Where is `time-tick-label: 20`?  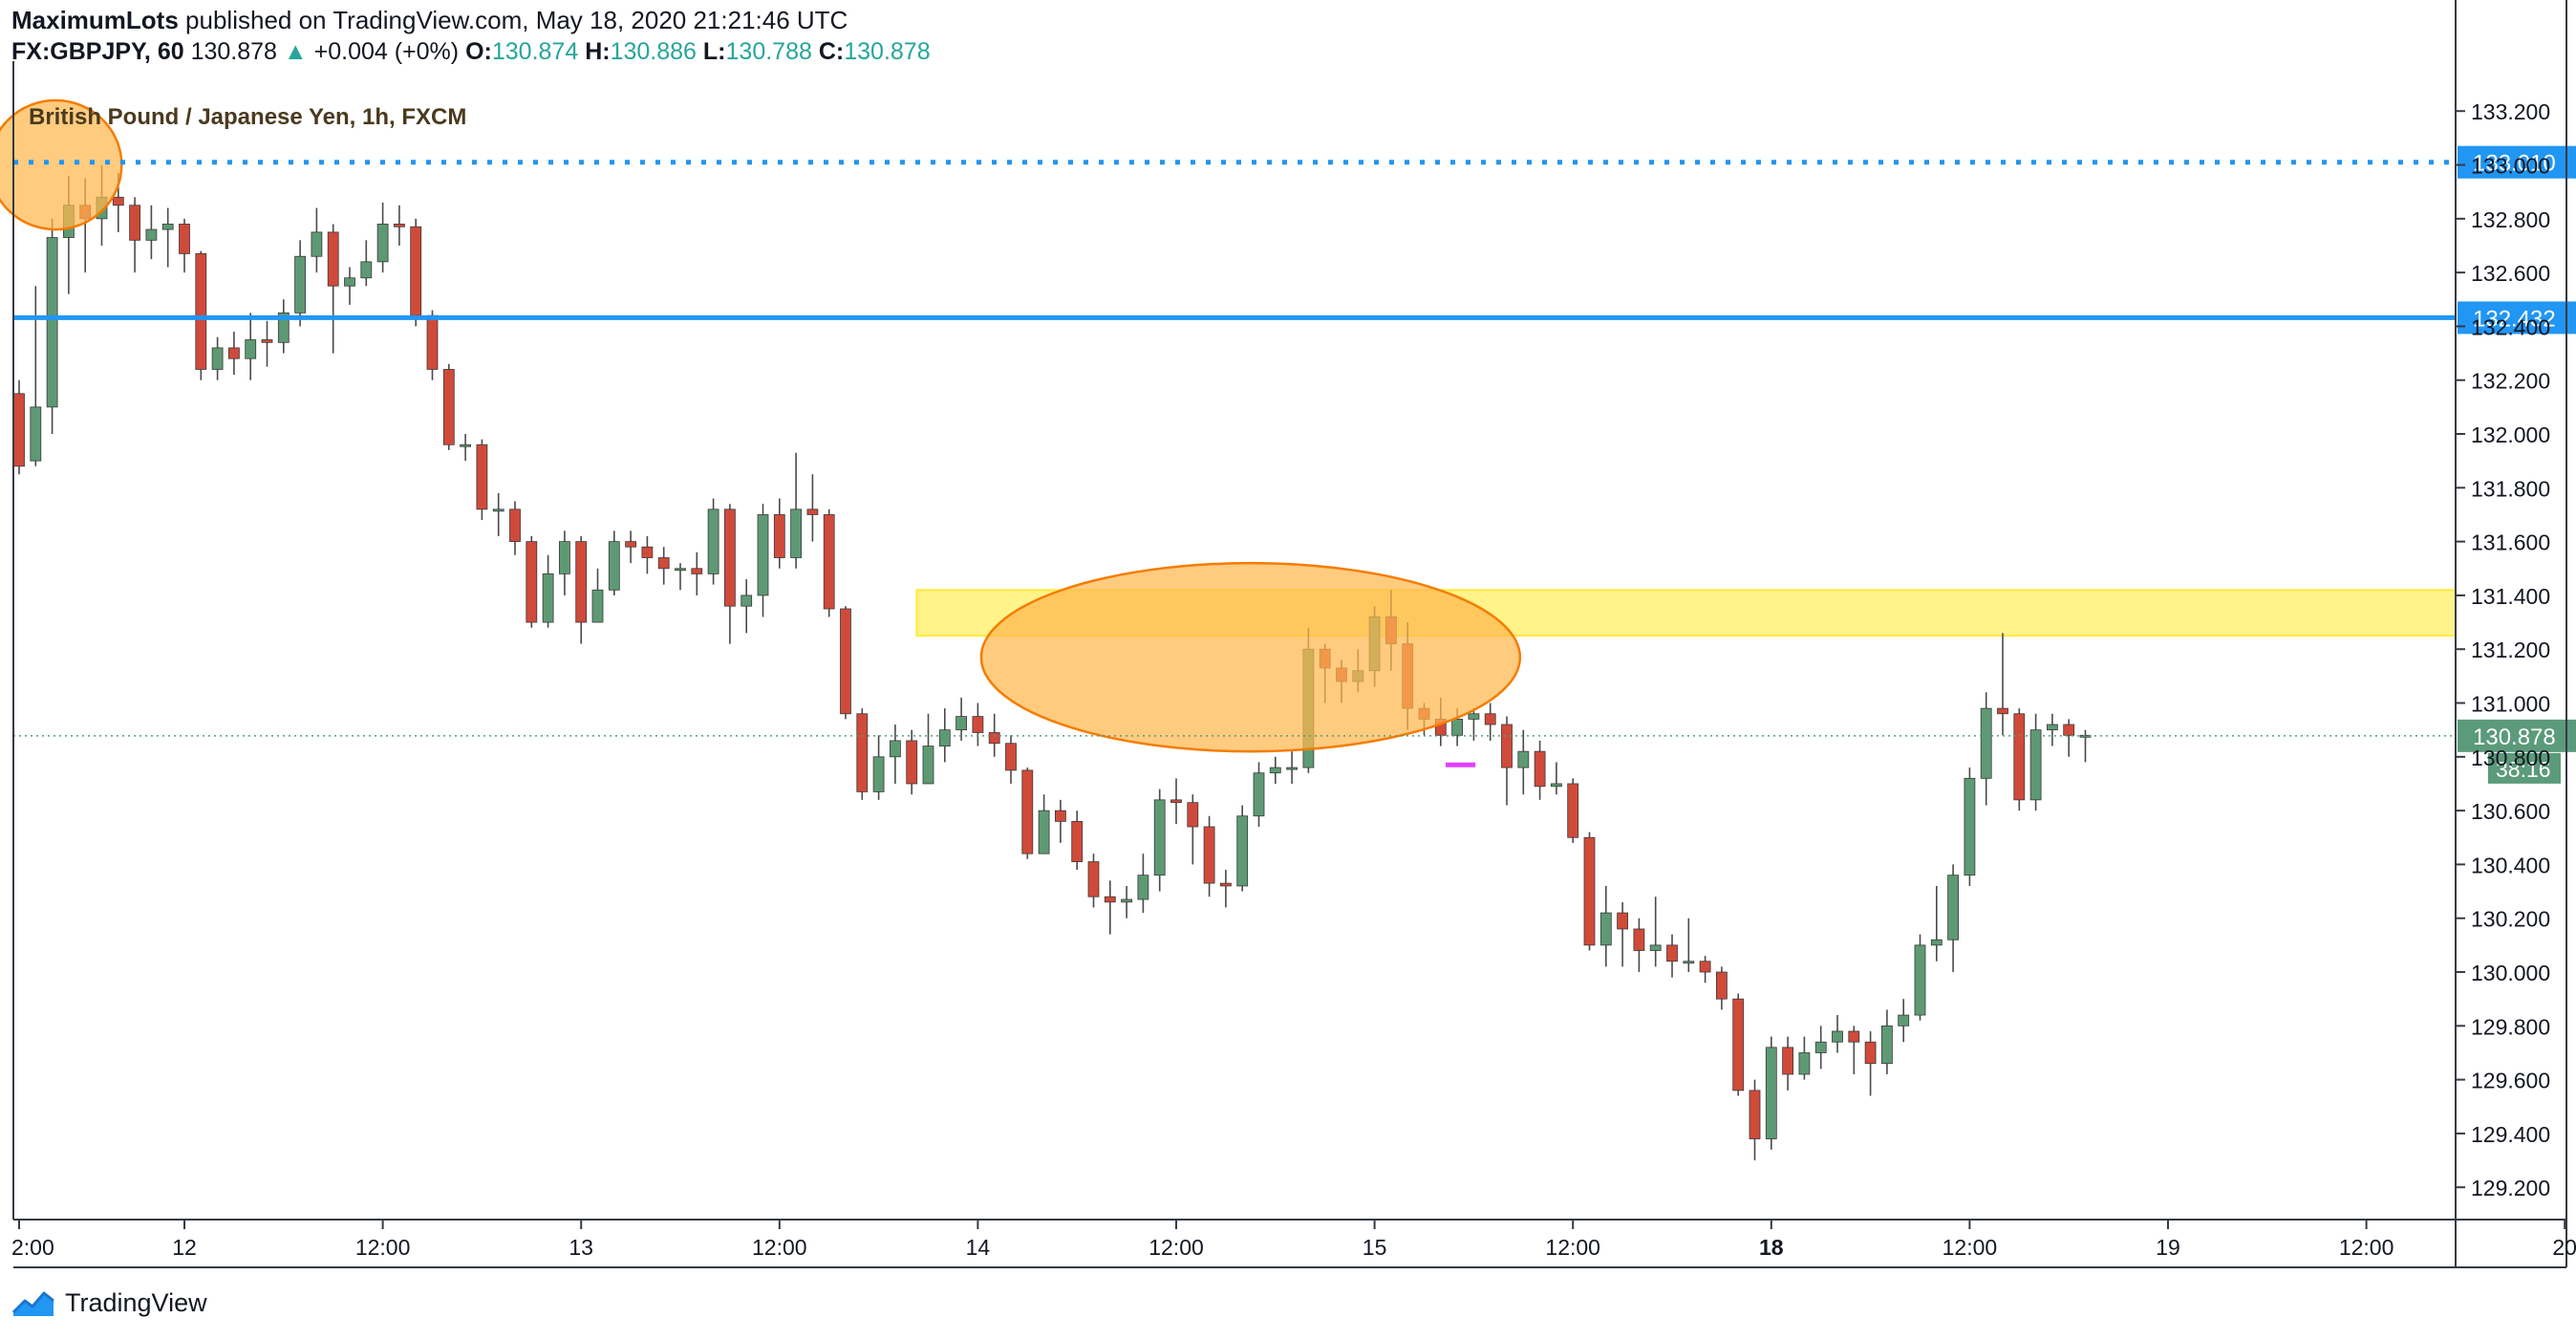 time-tick-label: 20 is located at coordinates (2564, 1247).